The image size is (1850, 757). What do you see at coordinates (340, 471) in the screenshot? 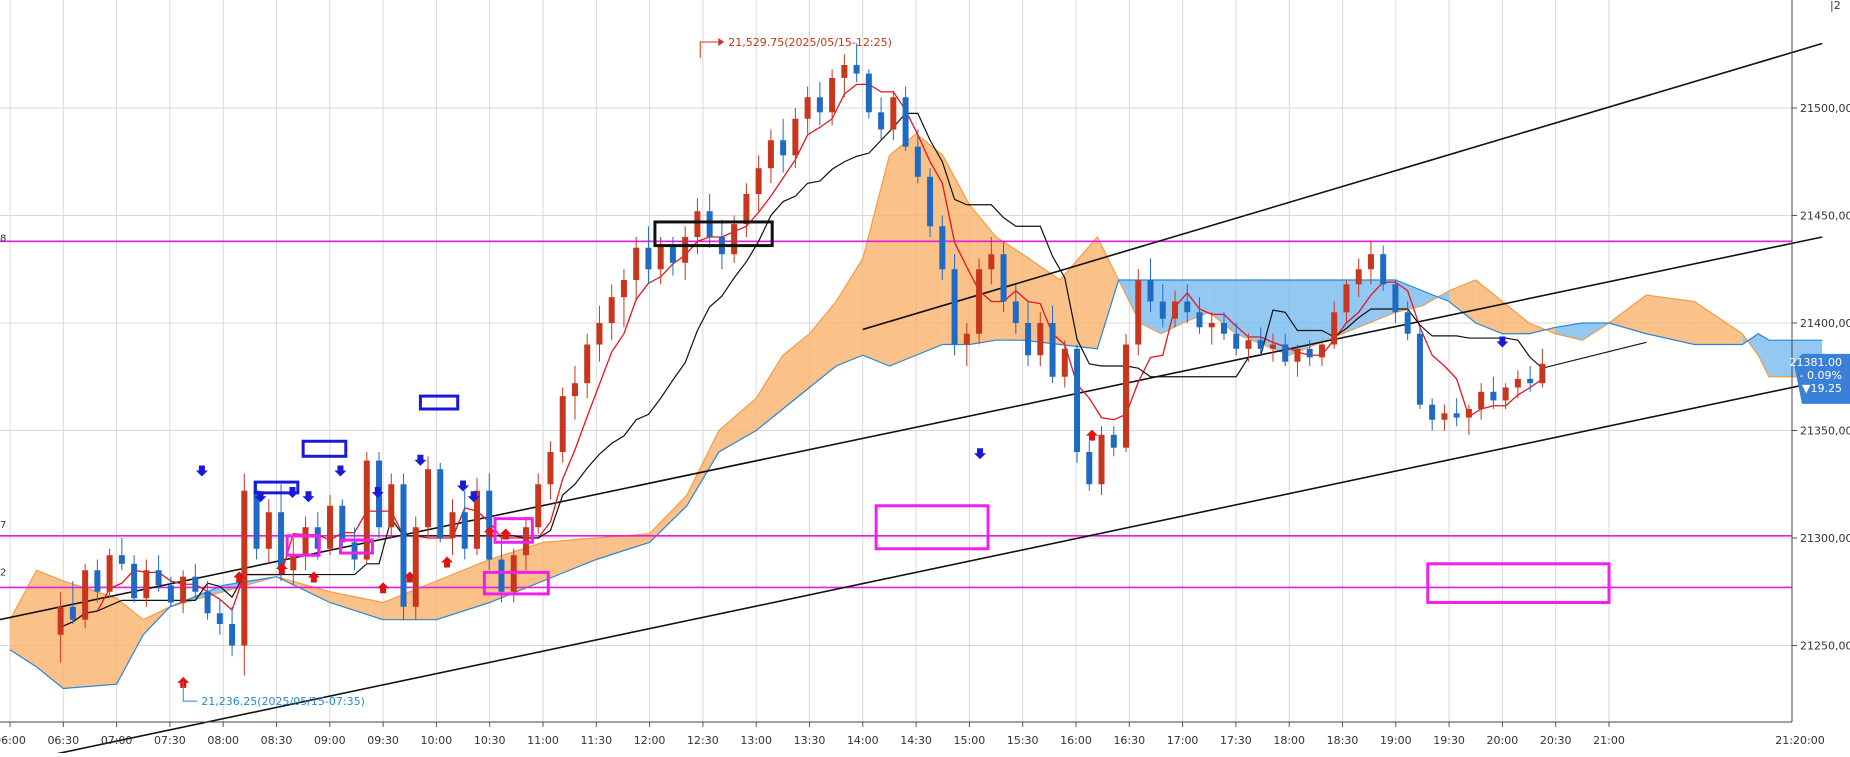
I see `down-arrow-icon` at bounding box center [340, 471].